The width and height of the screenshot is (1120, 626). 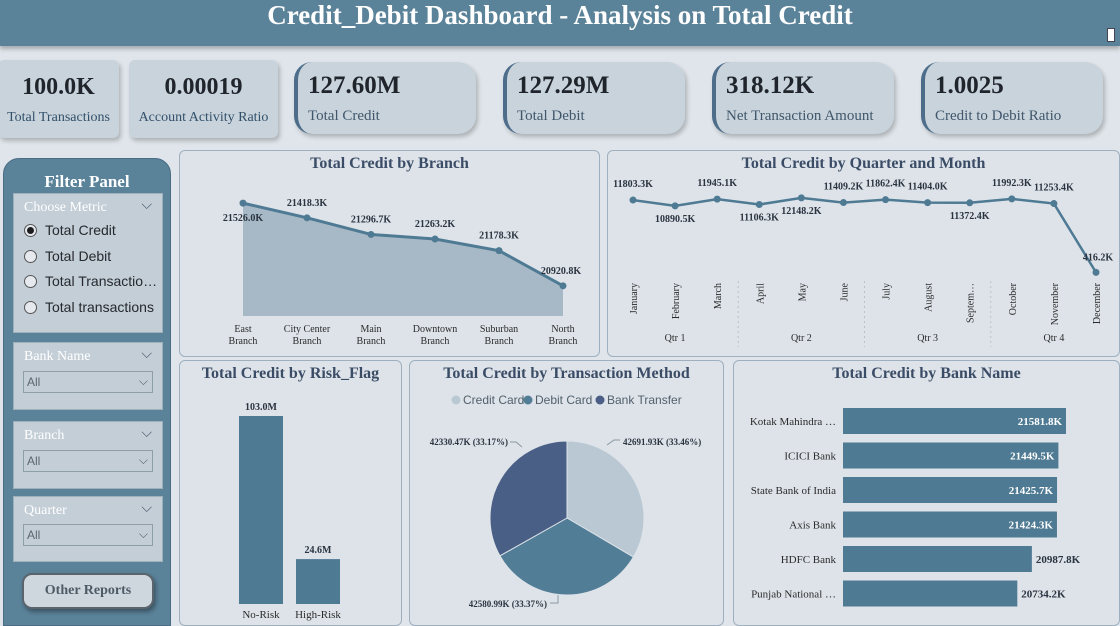 What do you see at coordinates (1013, 298) in the screenshot?
I see `x-tick-label: October` at bounding box center [1013, 298].